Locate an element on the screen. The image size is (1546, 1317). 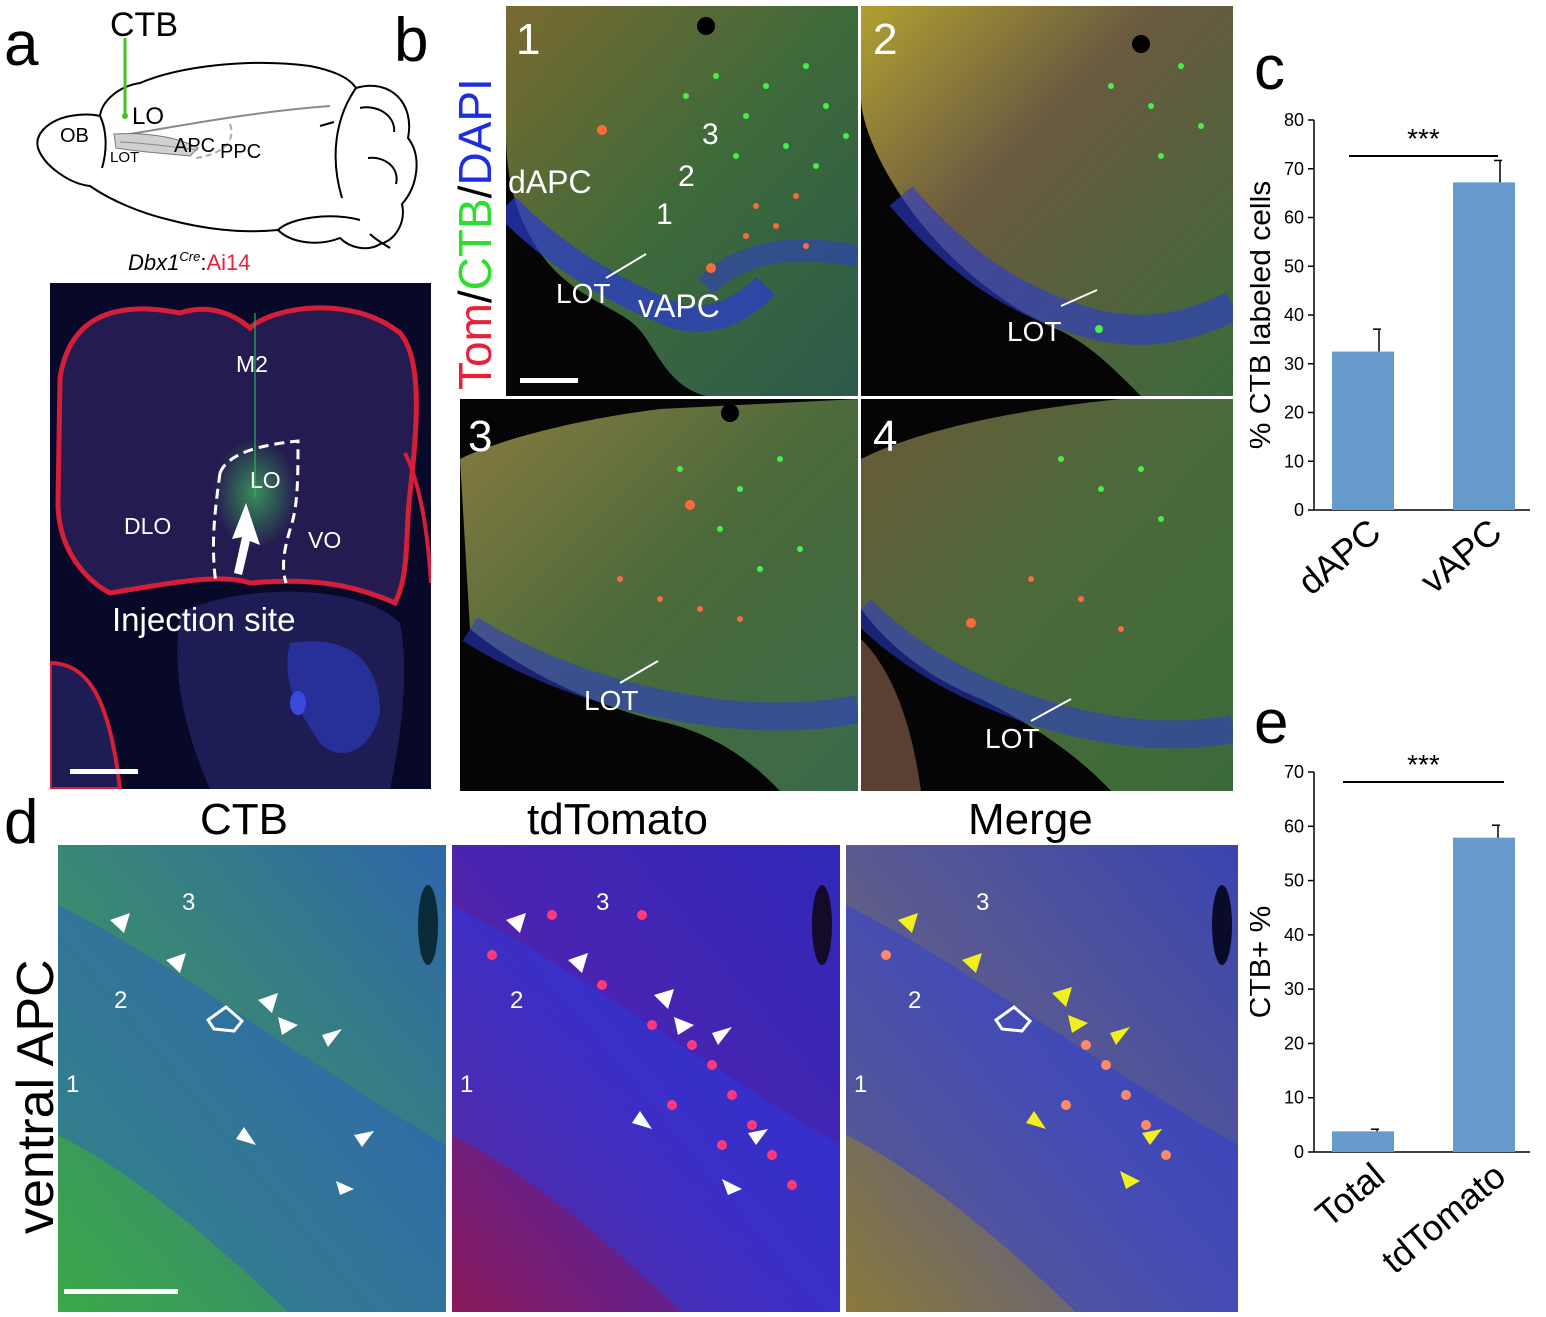
panel-d-row-label: ventral APC is located at coordinates (36, 1096).